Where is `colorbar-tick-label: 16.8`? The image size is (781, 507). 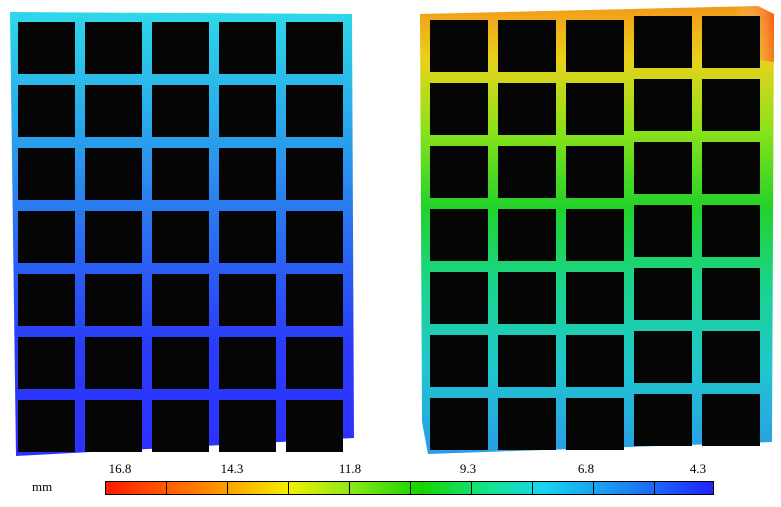
colorbar-tick-label: 16.8 is located at coordinates (120, 468).